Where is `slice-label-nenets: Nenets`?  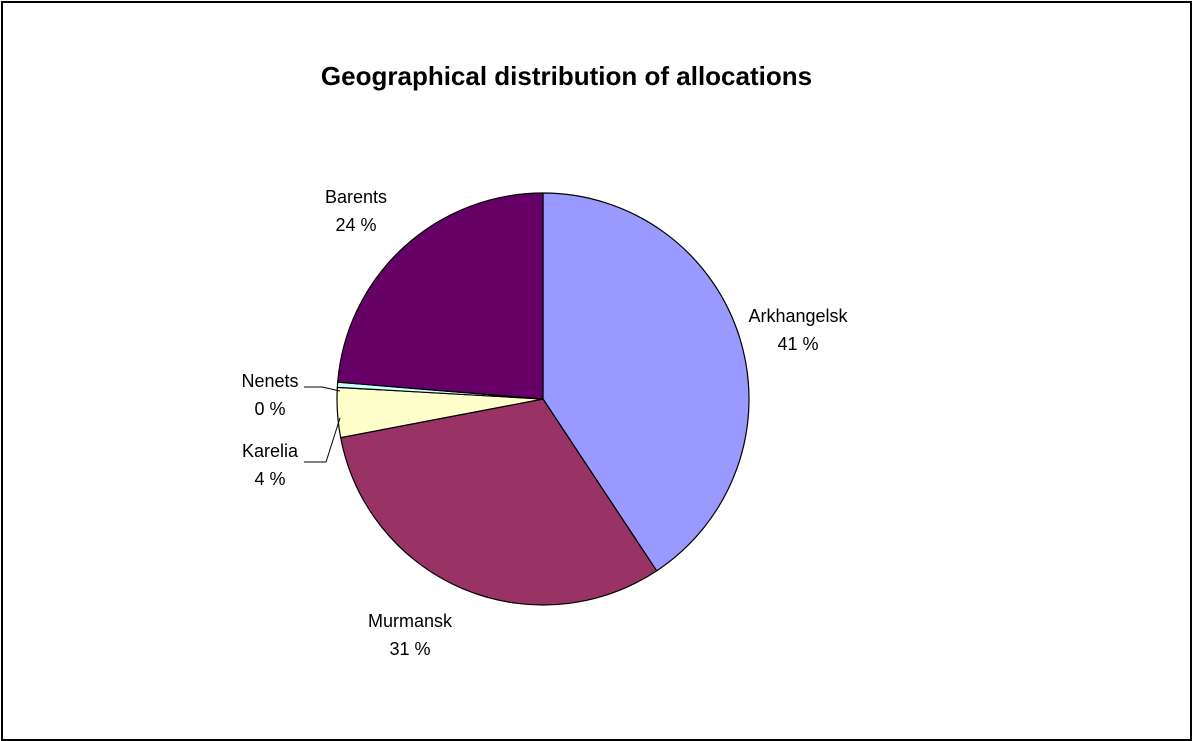
slice-label-nenets: Nenets is located at coordinates (269, 381).